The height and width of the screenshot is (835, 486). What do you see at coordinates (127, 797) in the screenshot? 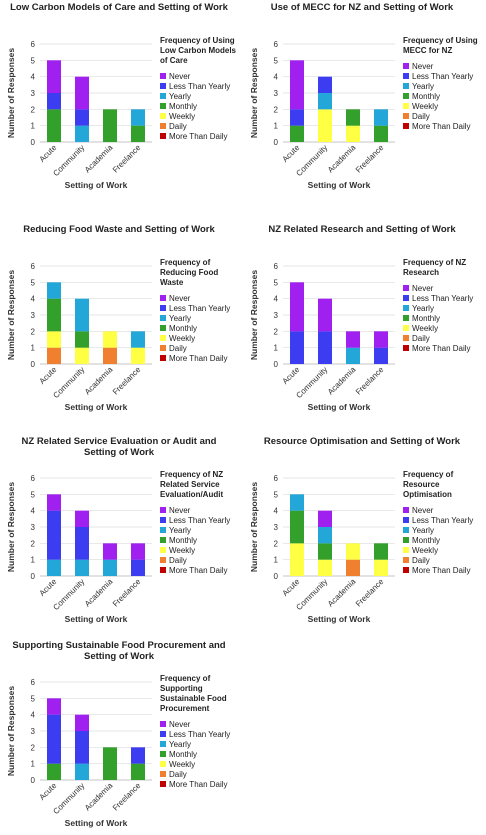
I see `x-tick-label: Freelance` at bounding box center [127, 797].